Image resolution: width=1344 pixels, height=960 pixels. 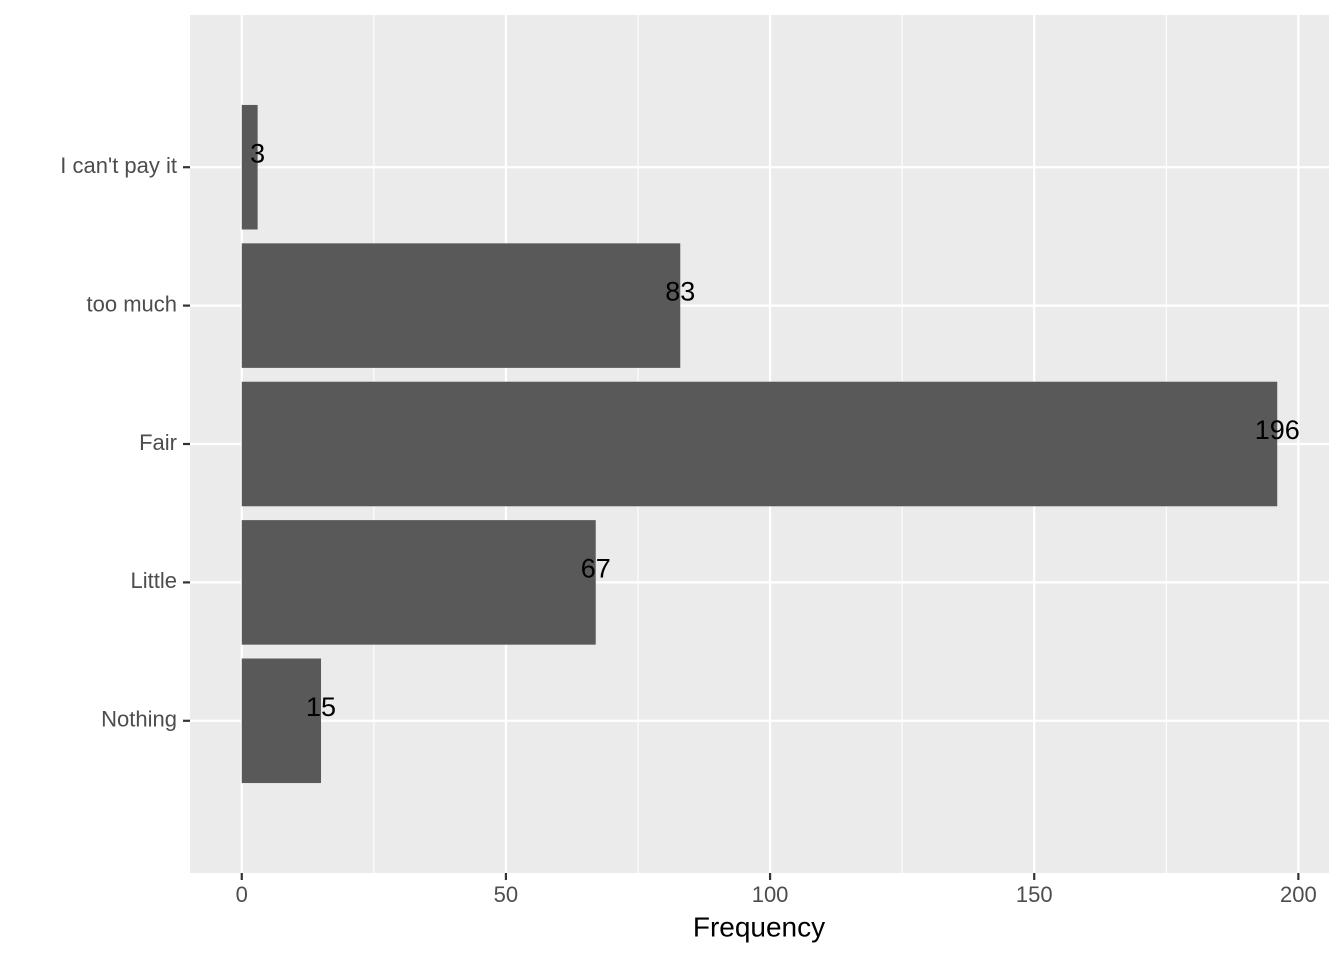 What do you see at coordinates (1298, 894) in the screenshot?
I see `x-tick-label: 200` at bounding box center [1298, 894].